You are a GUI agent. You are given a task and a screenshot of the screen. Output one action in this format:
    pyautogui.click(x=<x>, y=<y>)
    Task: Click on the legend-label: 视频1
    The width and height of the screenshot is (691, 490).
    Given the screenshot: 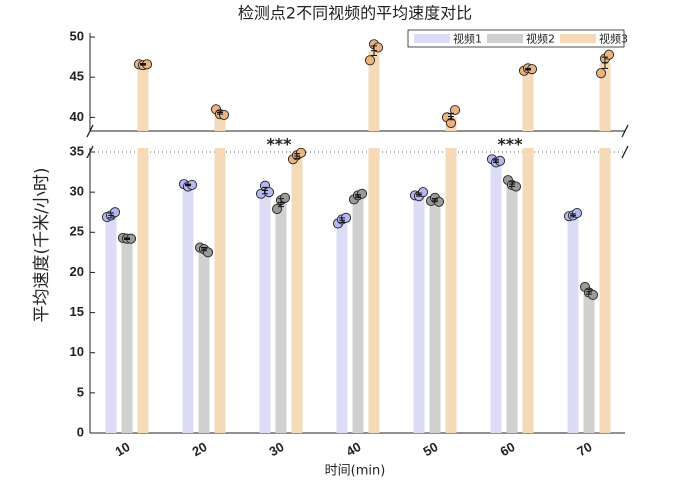 What is the action you would take?
    pyautogui.click(x=467, y=39)
    